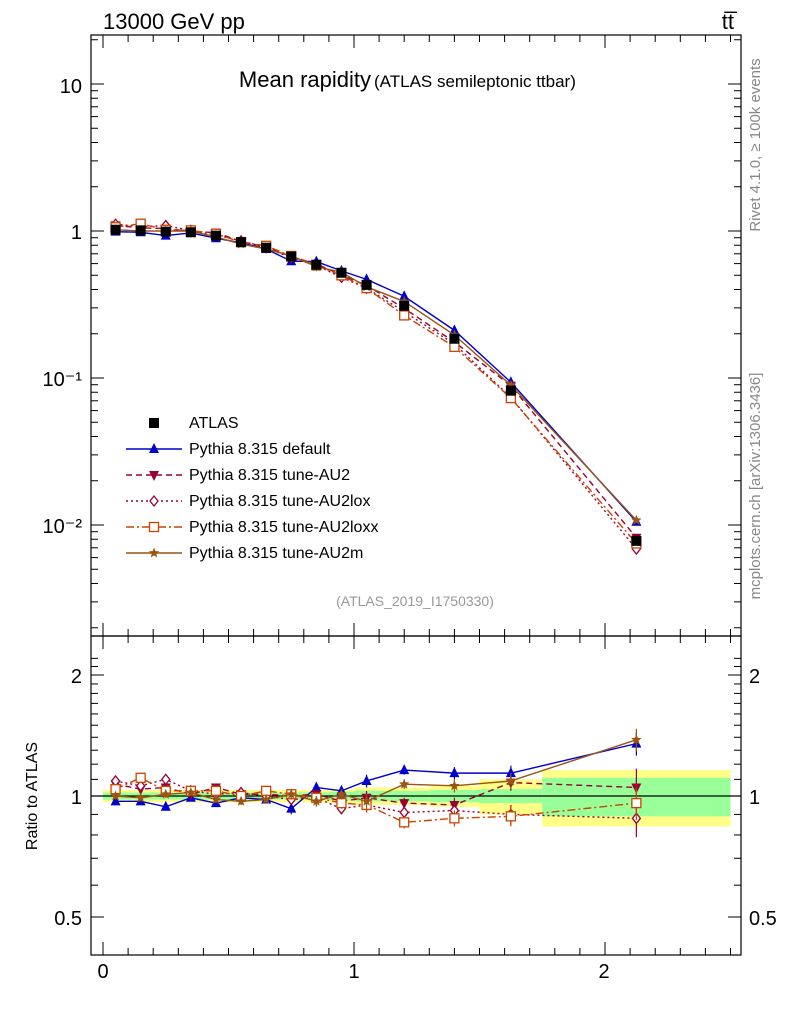  What do you see at coordinates (76, 677) in the screenshot?
I see `ratio-tick-label-2: 2` at bounding box center [76, 677].